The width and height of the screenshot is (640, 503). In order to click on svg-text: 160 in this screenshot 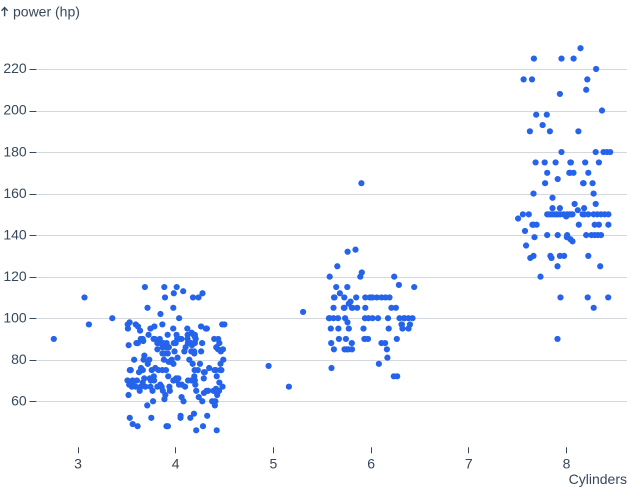, I will do `click(15, 193)`.